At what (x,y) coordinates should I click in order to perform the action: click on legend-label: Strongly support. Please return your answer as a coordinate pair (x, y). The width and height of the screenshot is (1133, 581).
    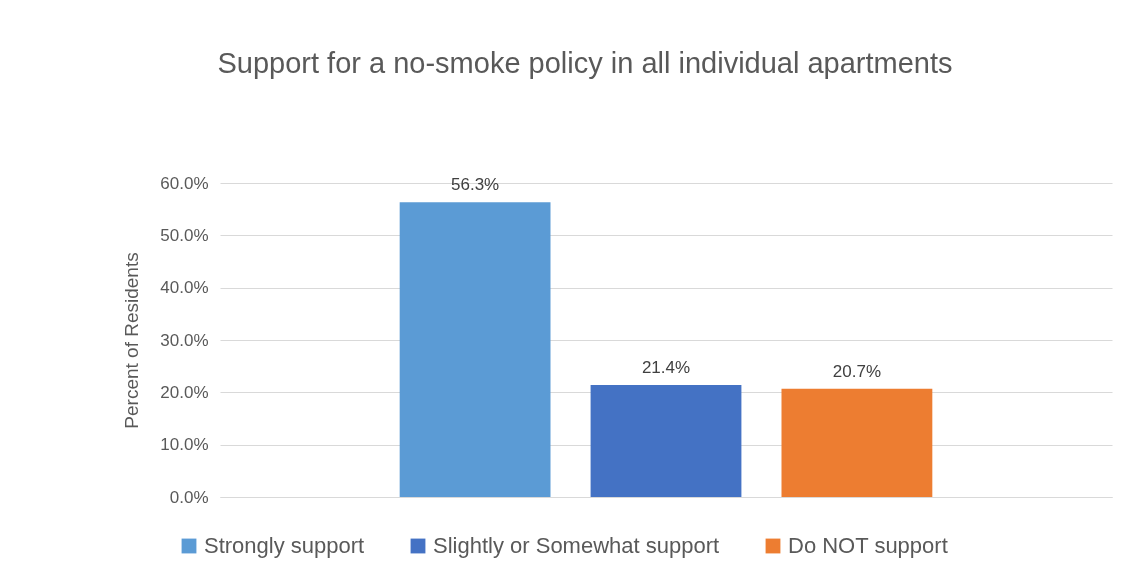
    Looking at the image, I should click on (284, 545).